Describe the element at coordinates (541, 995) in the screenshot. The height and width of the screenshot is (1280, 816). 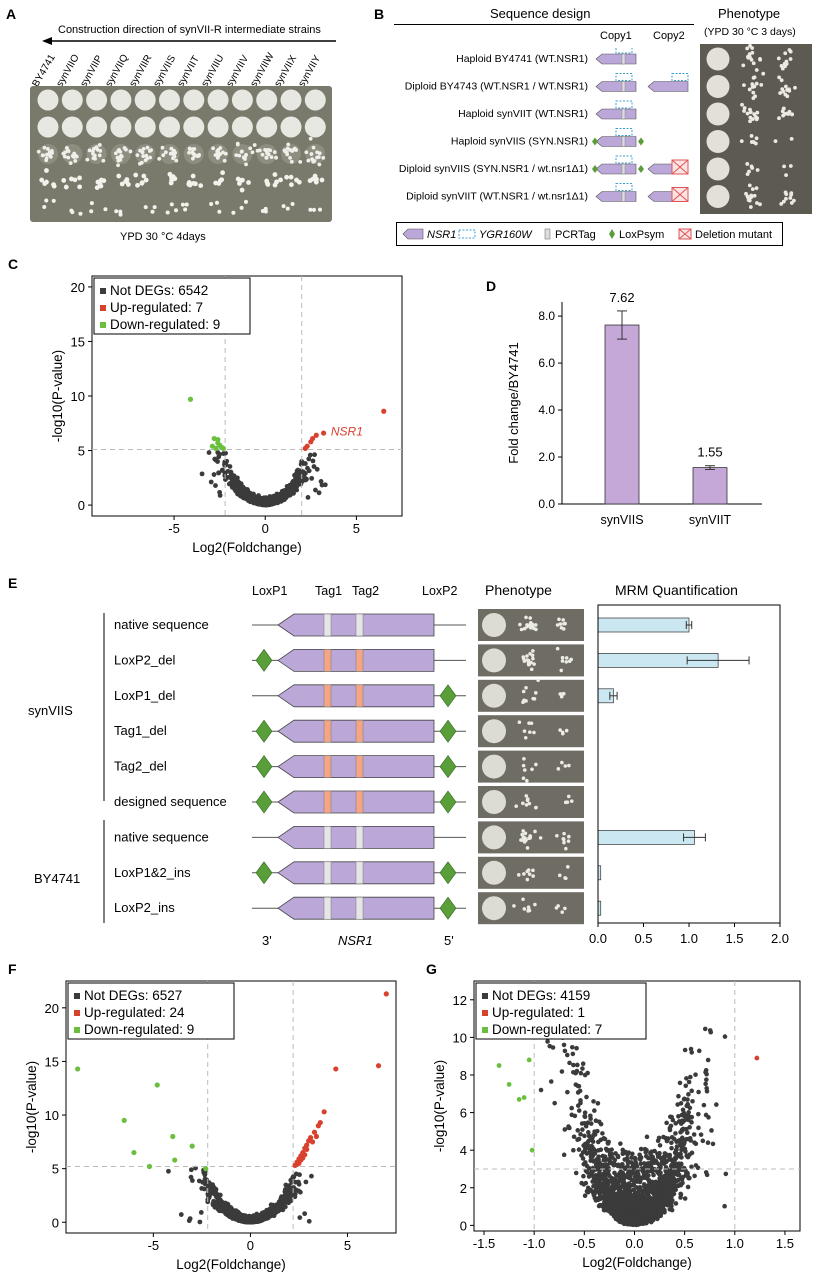
I see `legend-label: Not DEGs: 4159` at that location.